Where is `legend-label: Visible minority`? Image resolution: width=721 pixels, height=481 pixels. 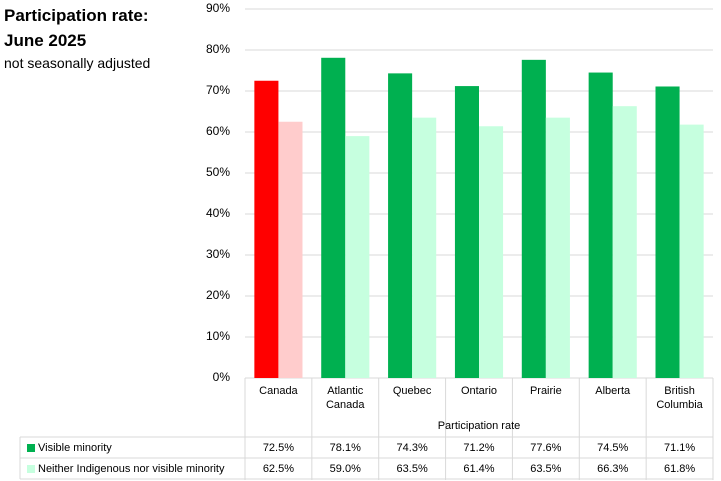 legend-label: Visible minority is located at coordinates (75, 448).